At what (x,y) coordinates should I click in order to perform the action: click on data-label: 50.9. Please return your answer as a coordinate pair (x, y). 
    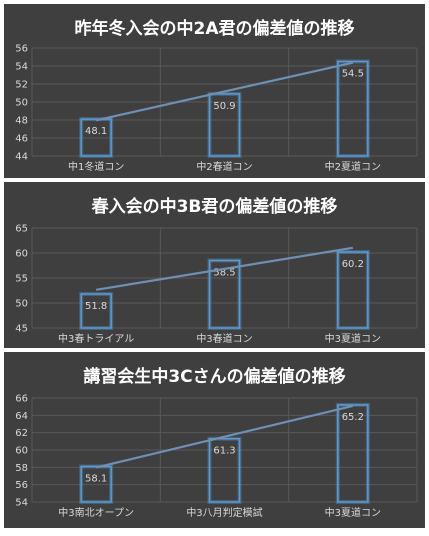
    Looking at the image, I should click on (224, 106).